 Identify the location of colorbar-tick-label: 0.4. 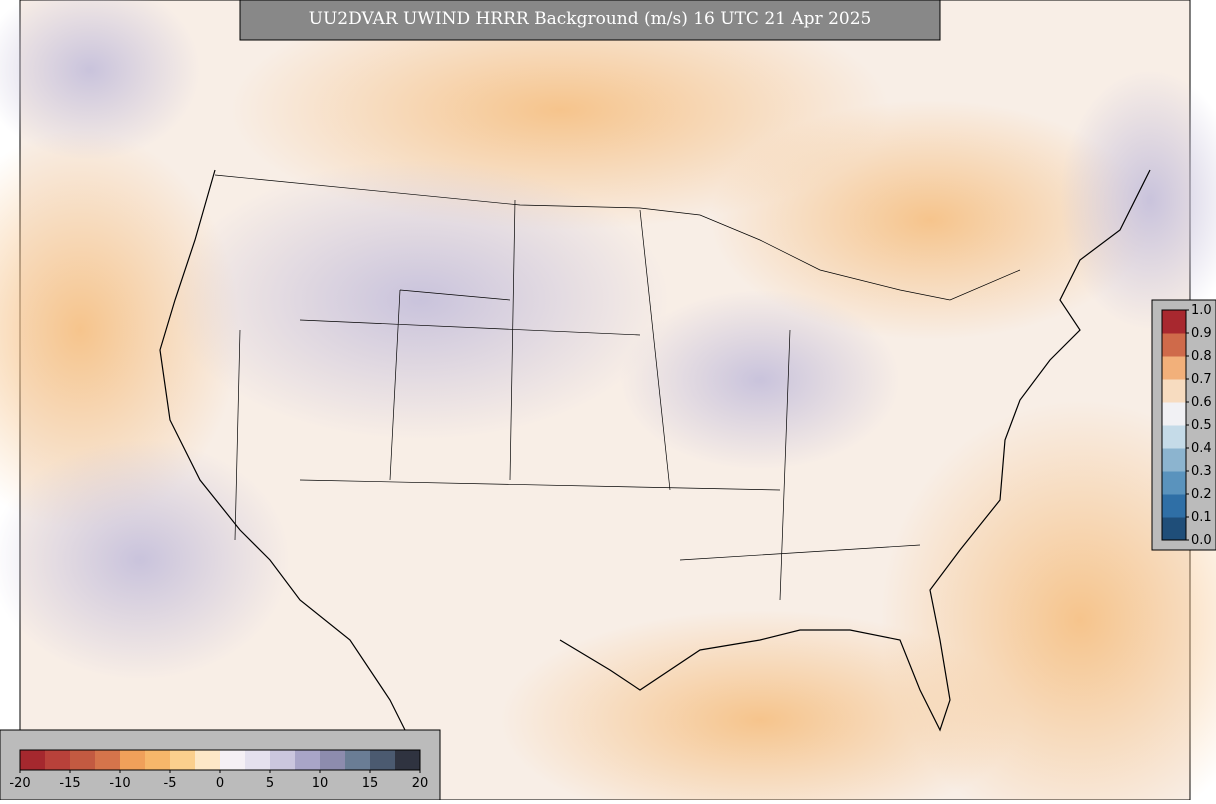
(1201, 448).